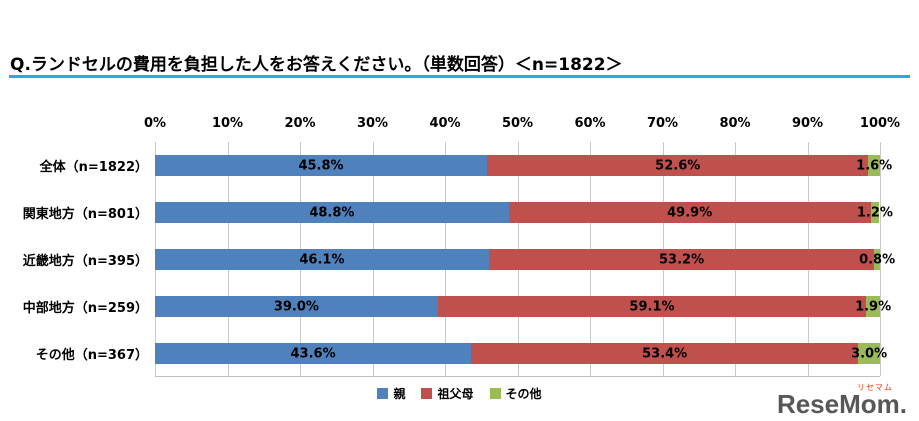 The width and height of the screenshot is (919, 421). I want to click on bar-value-label: 0.8%, so click(877, 259).